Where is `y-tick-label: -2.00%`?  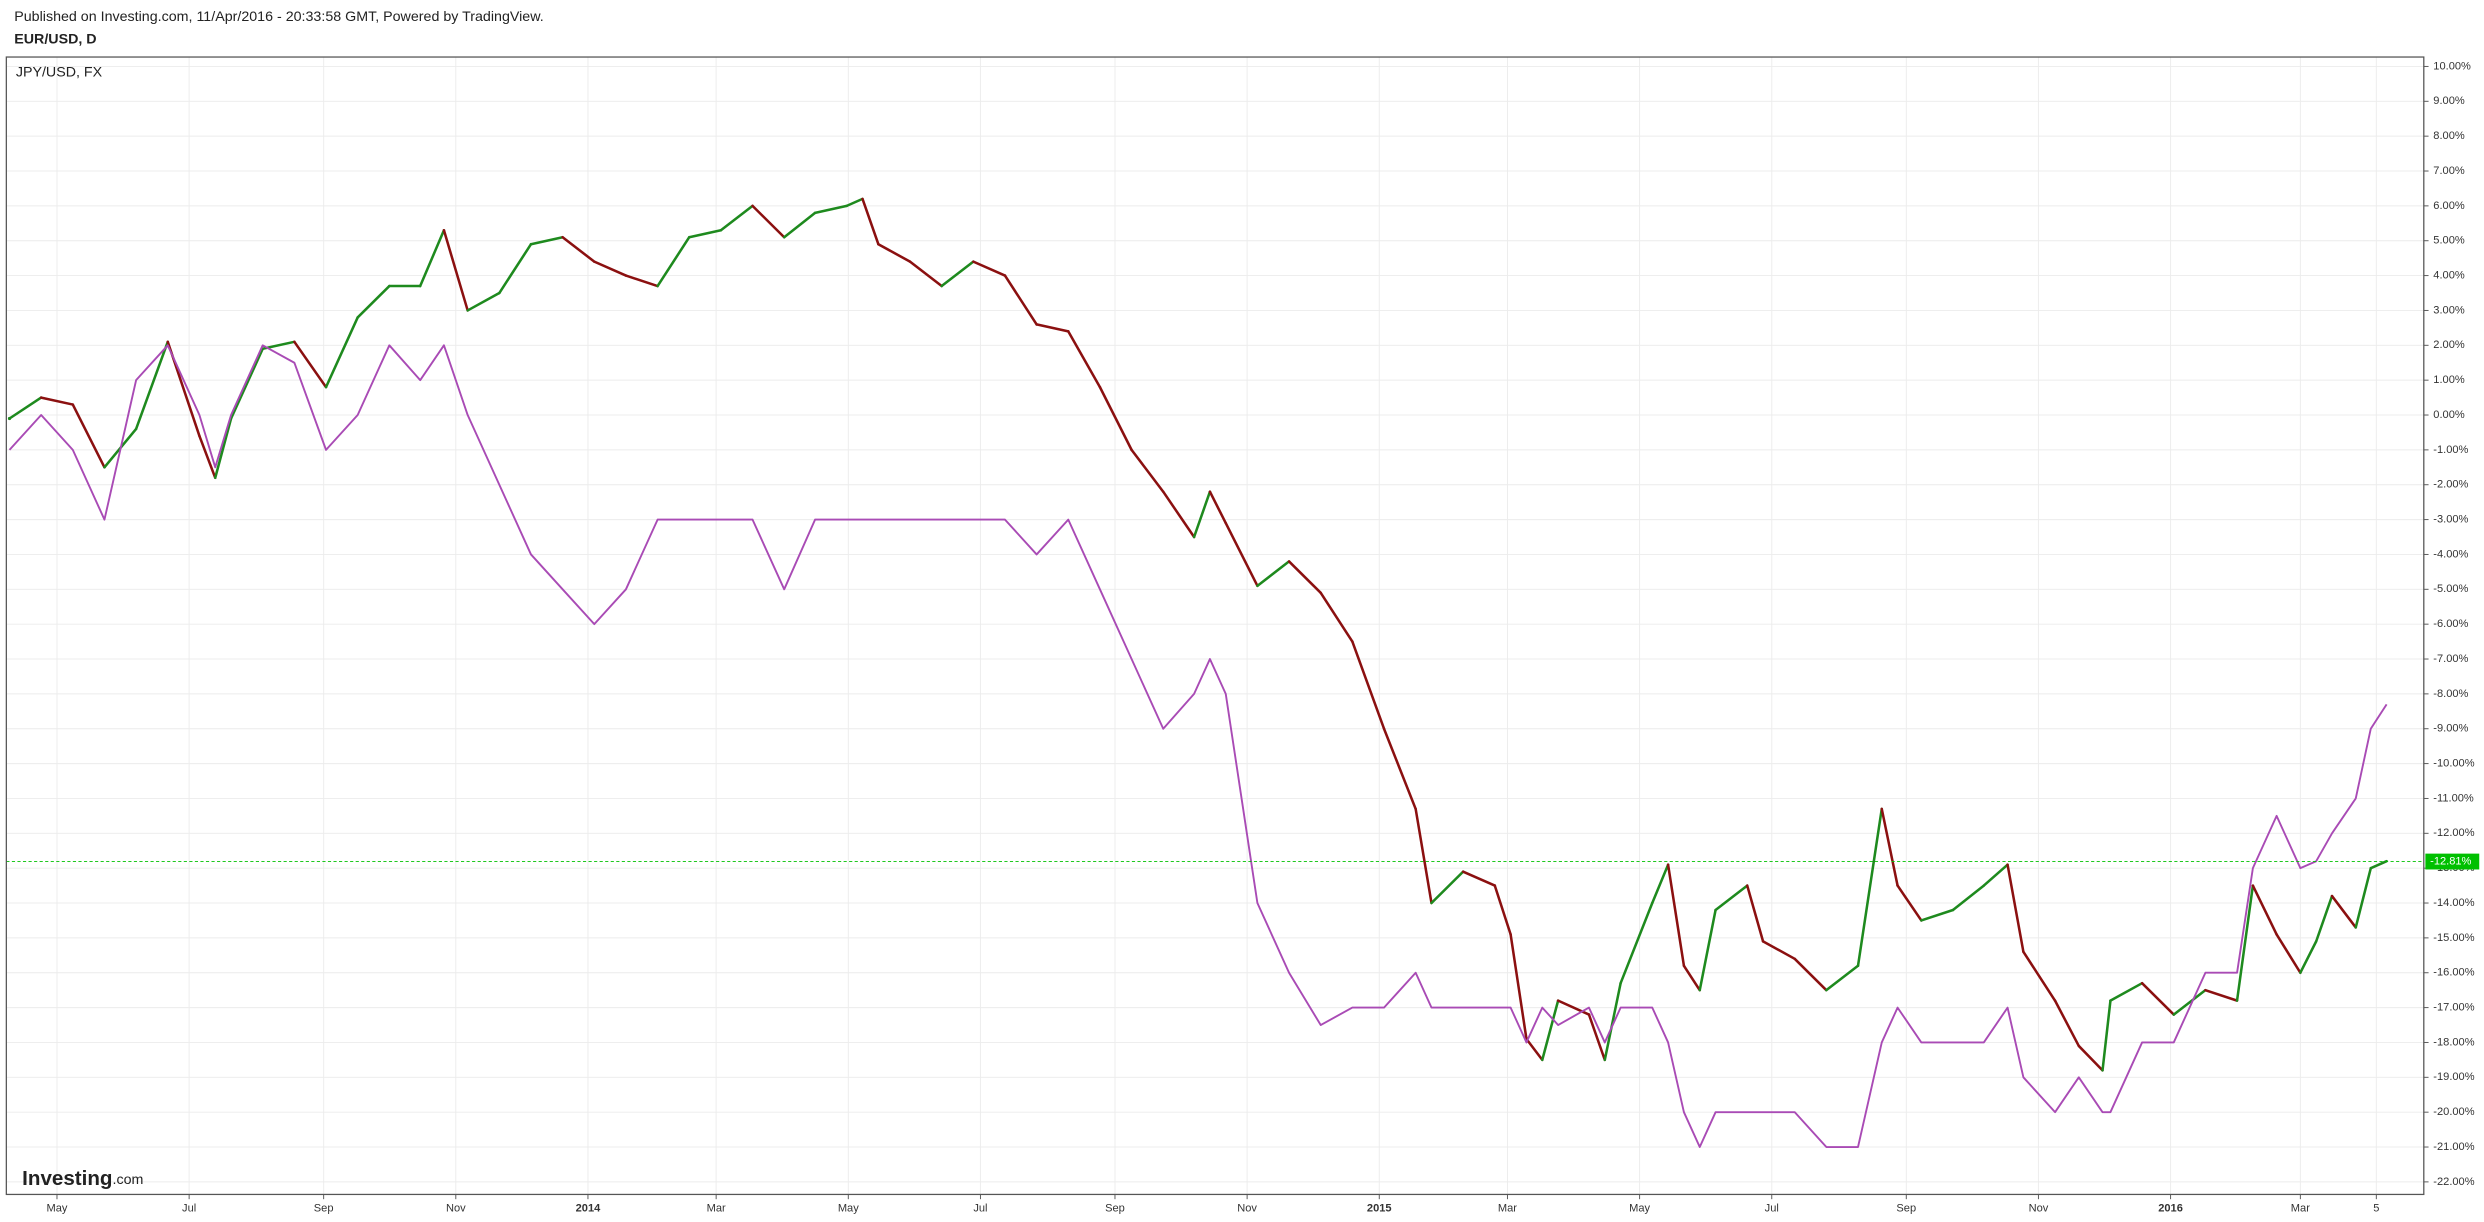 y-tick-label: -2.00% is located at coordinates (2450, 485).